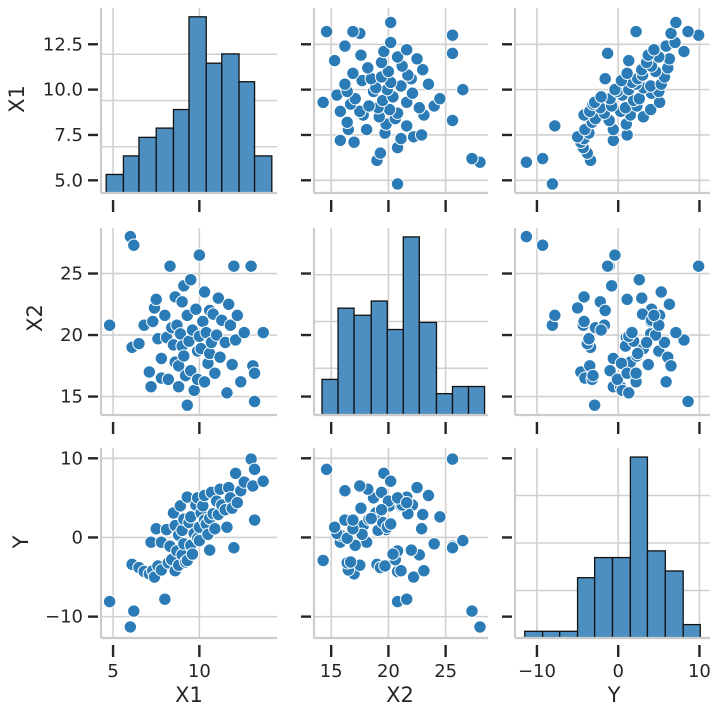 The height and width of the screenshot is (715, 716). Describe the element at coordinates (63, 90) in the screenshot. I see `y-tick-label: 10.0` at that location.